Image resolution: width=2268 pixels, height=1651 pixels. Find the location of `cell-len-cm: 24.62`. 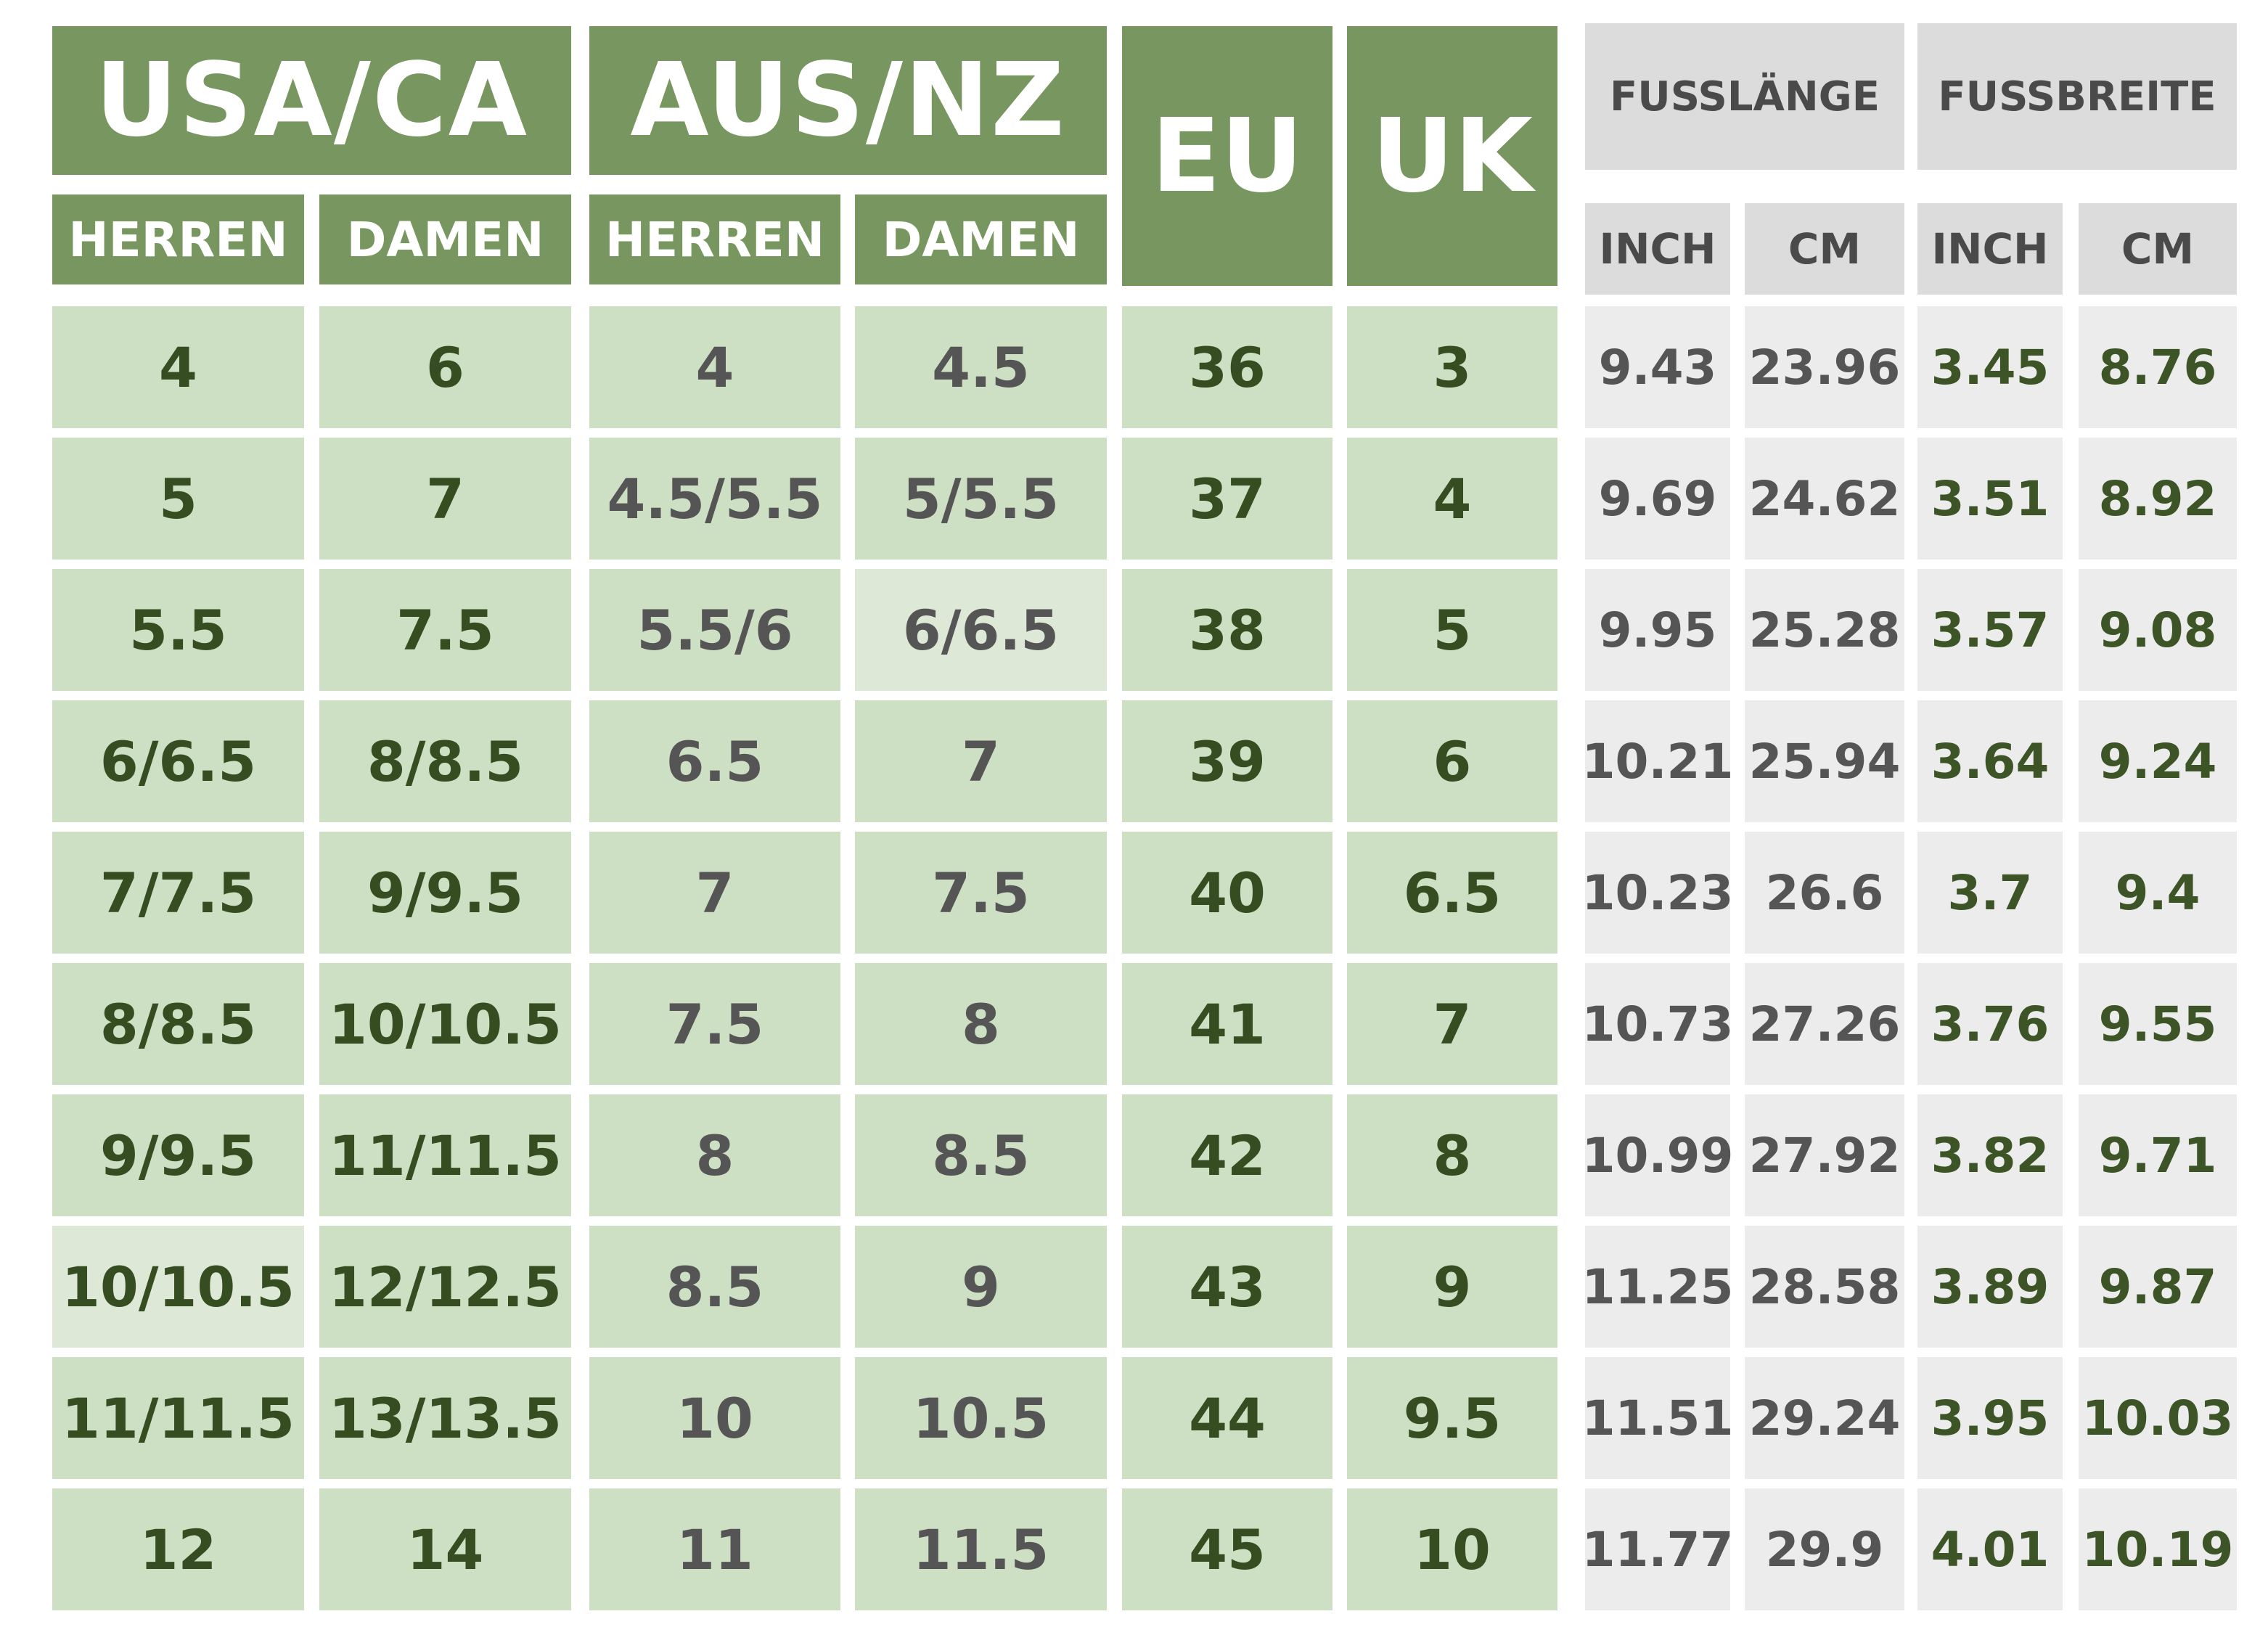

cell-len-cm: 24.62 is located at coordinates (1824, 499).